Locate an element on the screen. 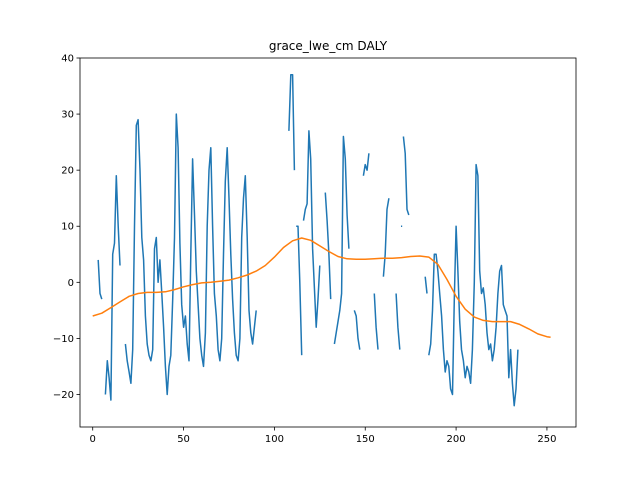 The image size is (640, 480). x-tick-label-0: 0 is located at coordinates (93, 439).